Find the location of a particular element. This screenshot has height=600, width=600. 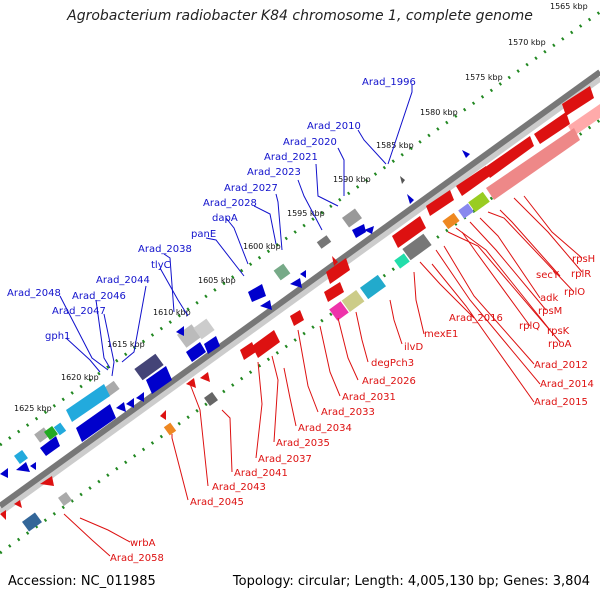

gene-label: rplO is located at coordinates (574, 292).